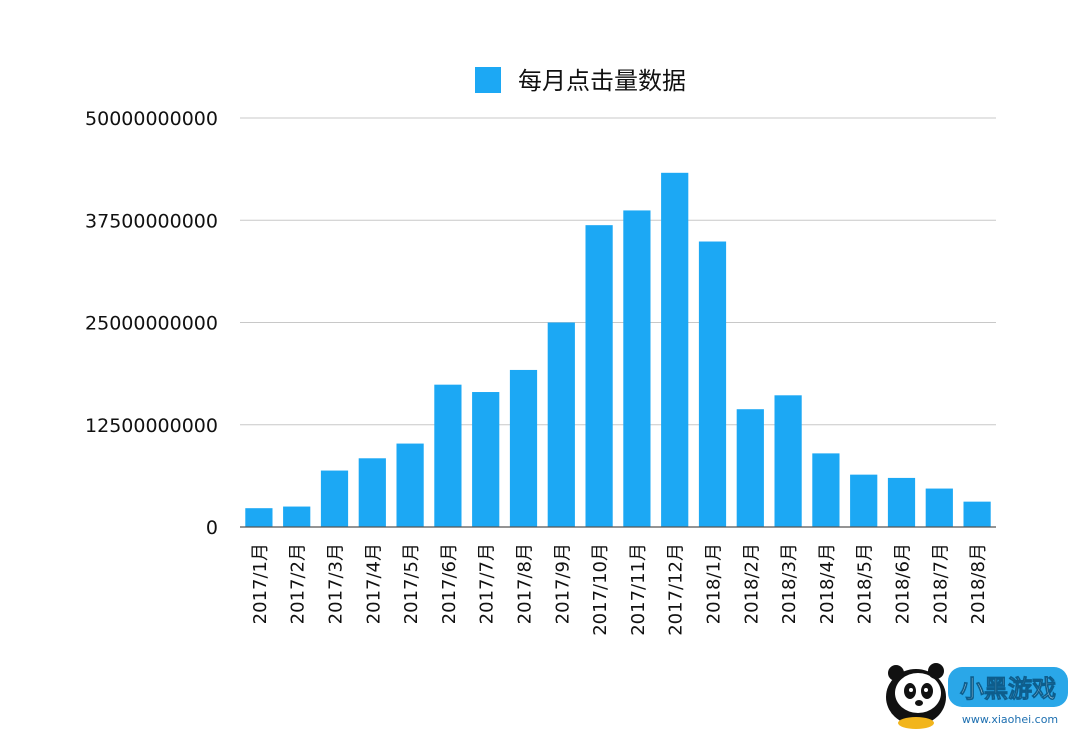 The image size is (1080, 733). I want to click on legend: 每月点击量数据, so click(580, 81).